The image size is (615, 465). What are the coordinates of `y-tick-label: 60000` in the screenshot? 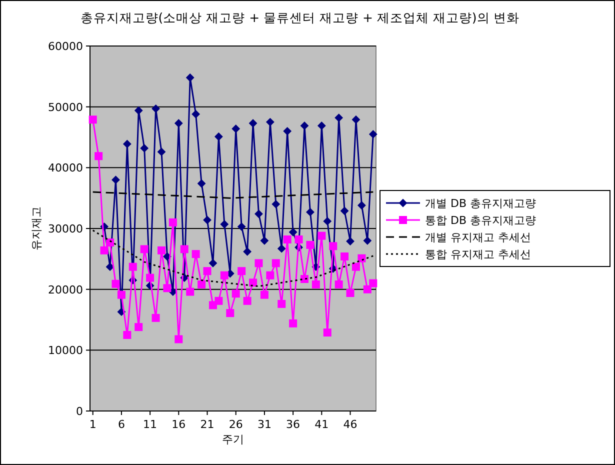 It's located at (65, 46).